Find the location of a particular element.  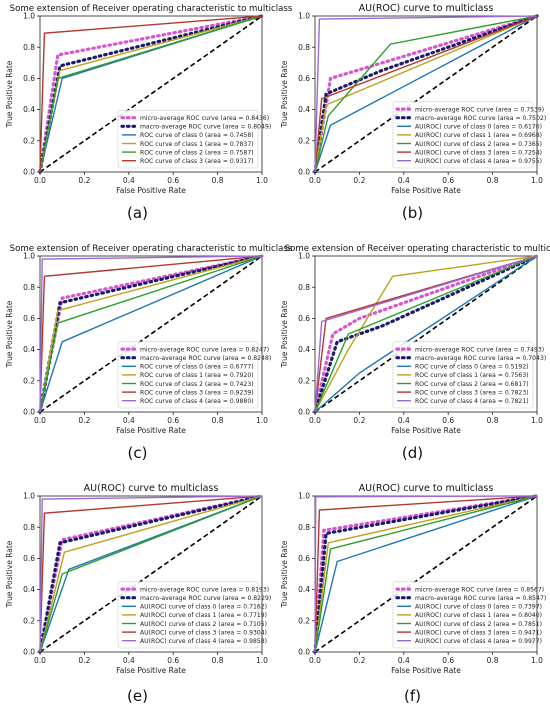

legend-entry: AU(ROC) curve of class 1 (area = 0.8040) is located at coordinates (478, 615).